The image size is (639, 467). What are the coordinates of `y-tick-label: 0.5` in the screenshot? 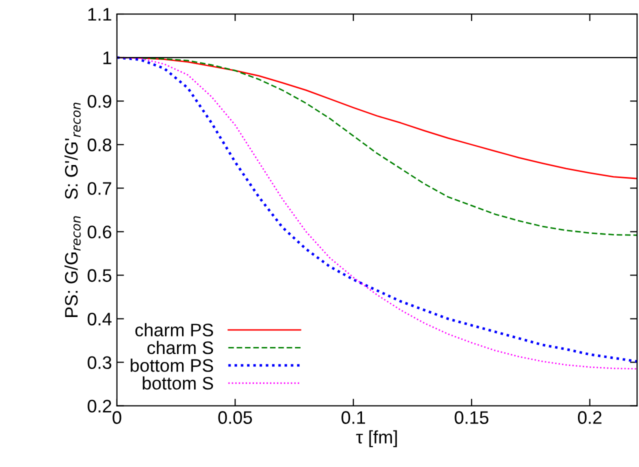 It's located at (100, 275).